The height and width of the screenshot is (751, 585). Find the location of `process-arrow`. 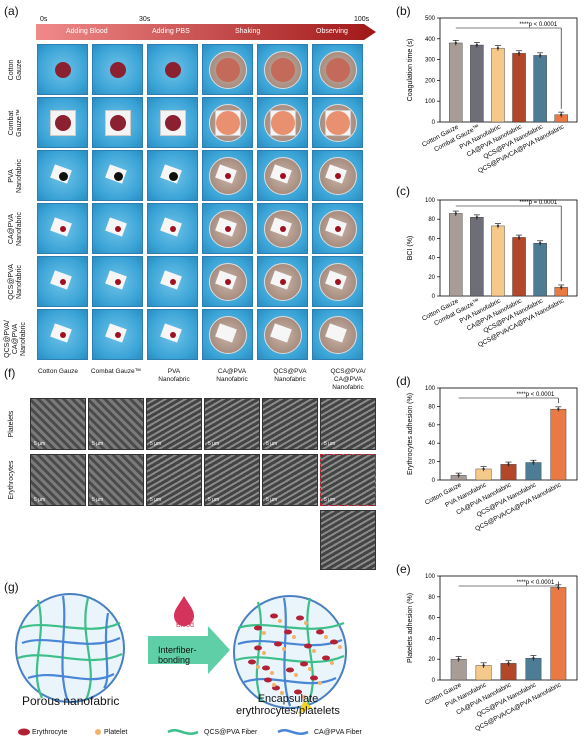

process-arrow is located at coordinates (189, 650).